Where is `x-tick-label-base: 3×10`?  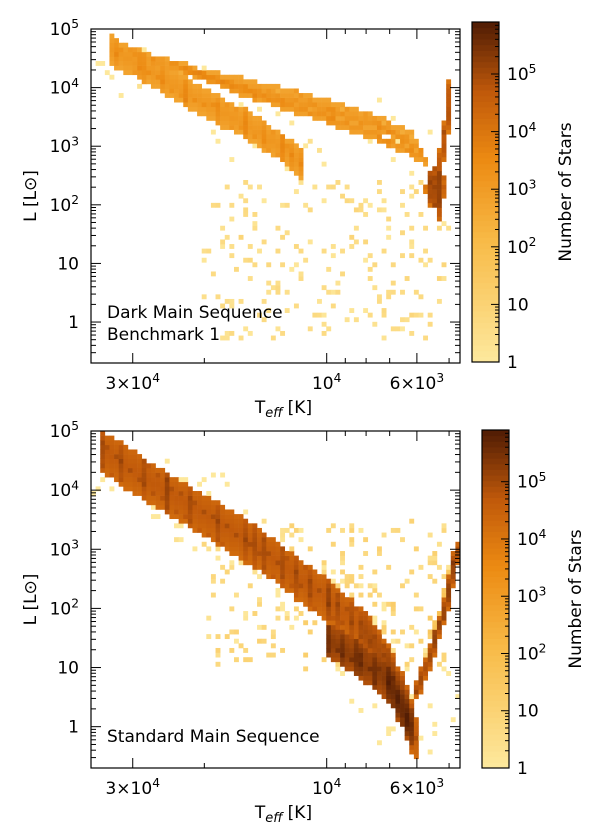
x-tick-label-base: 3×10 is located at coordinates (128, 789).